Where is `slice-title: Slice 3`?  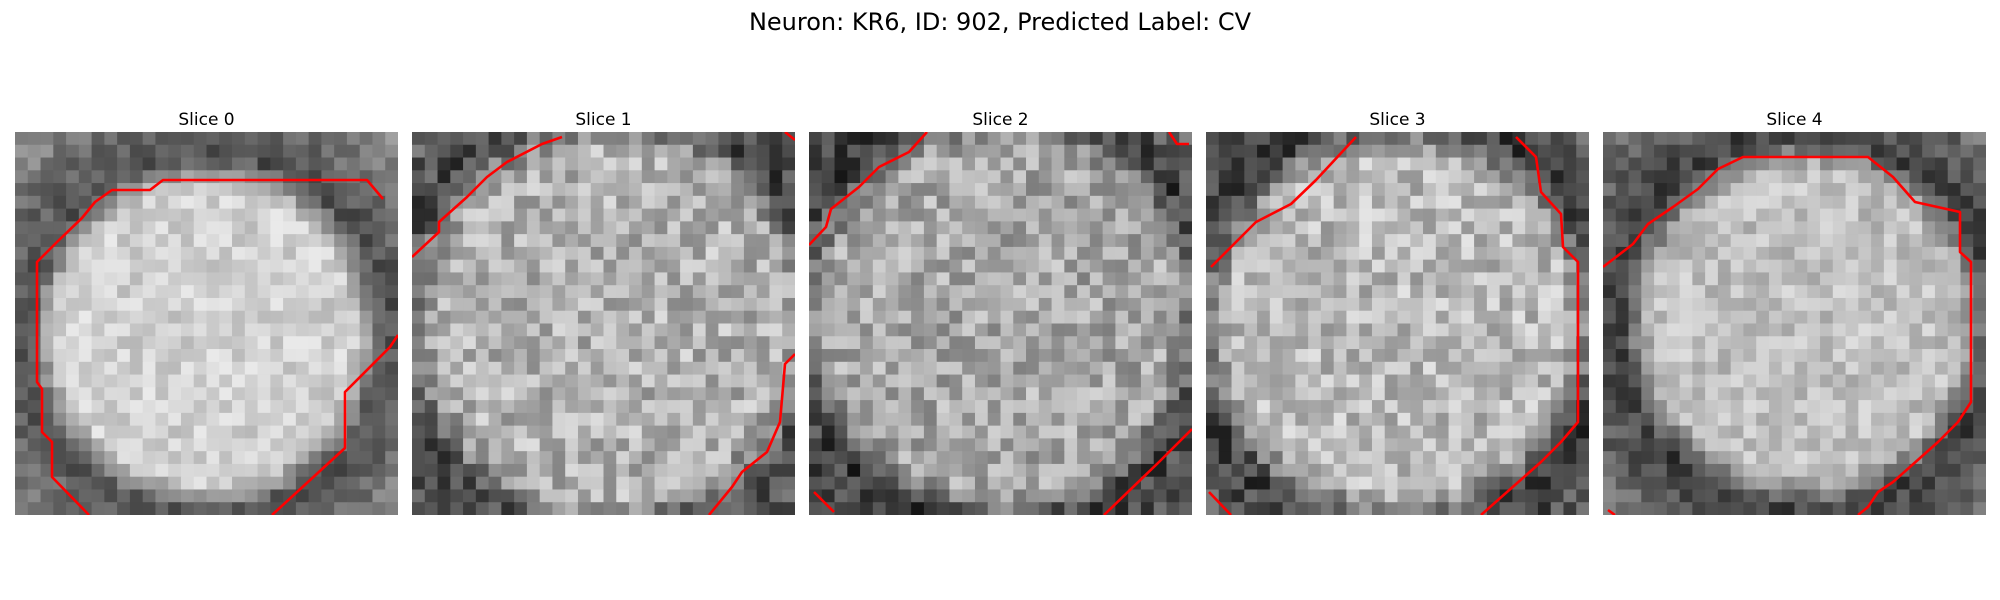 slice-title: Slice 3 is located at coordinates (1397, 120).